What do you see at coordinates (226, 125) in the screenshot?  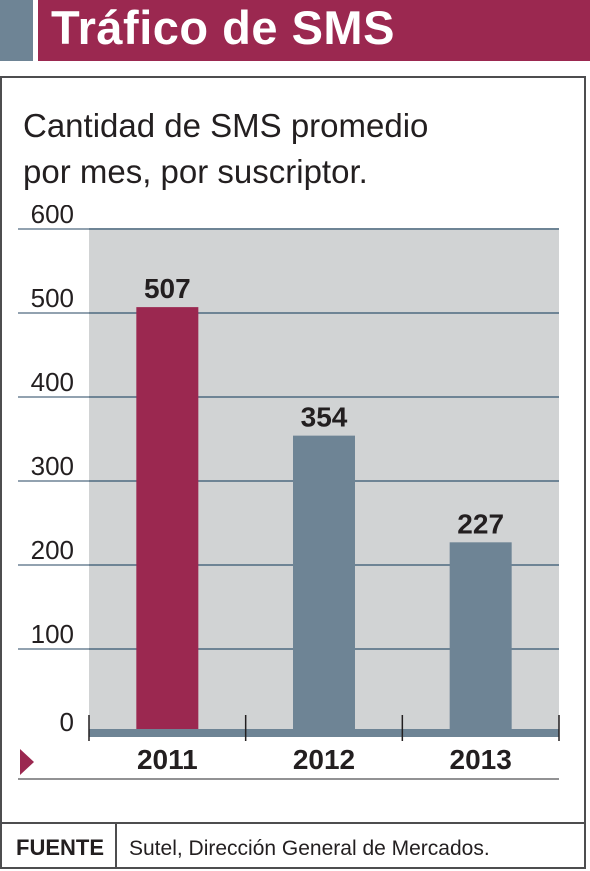 I see `subtitle-line-1: Cantidad de SMS promedio` at bounding box center [226, 125].